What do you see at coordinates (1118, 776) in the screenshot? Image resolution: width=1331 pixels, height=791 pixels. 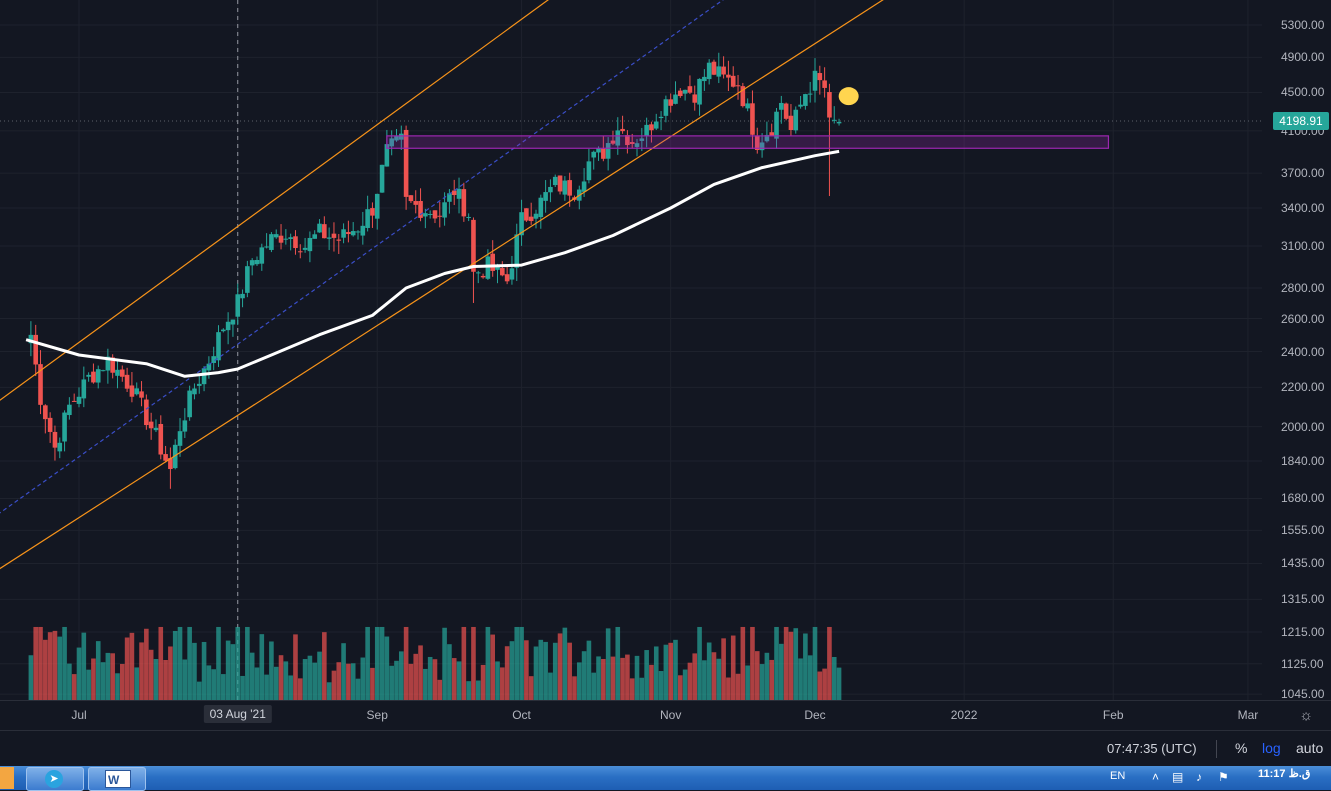 I see `language-indicator: EN` at bounding box center [1118, 776].